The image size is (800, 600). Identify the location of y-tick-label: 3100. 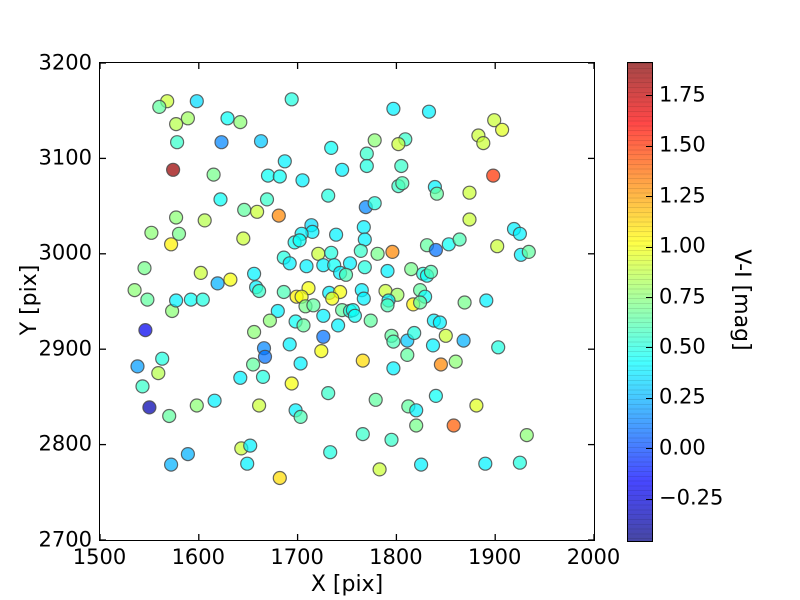
(65, 157).